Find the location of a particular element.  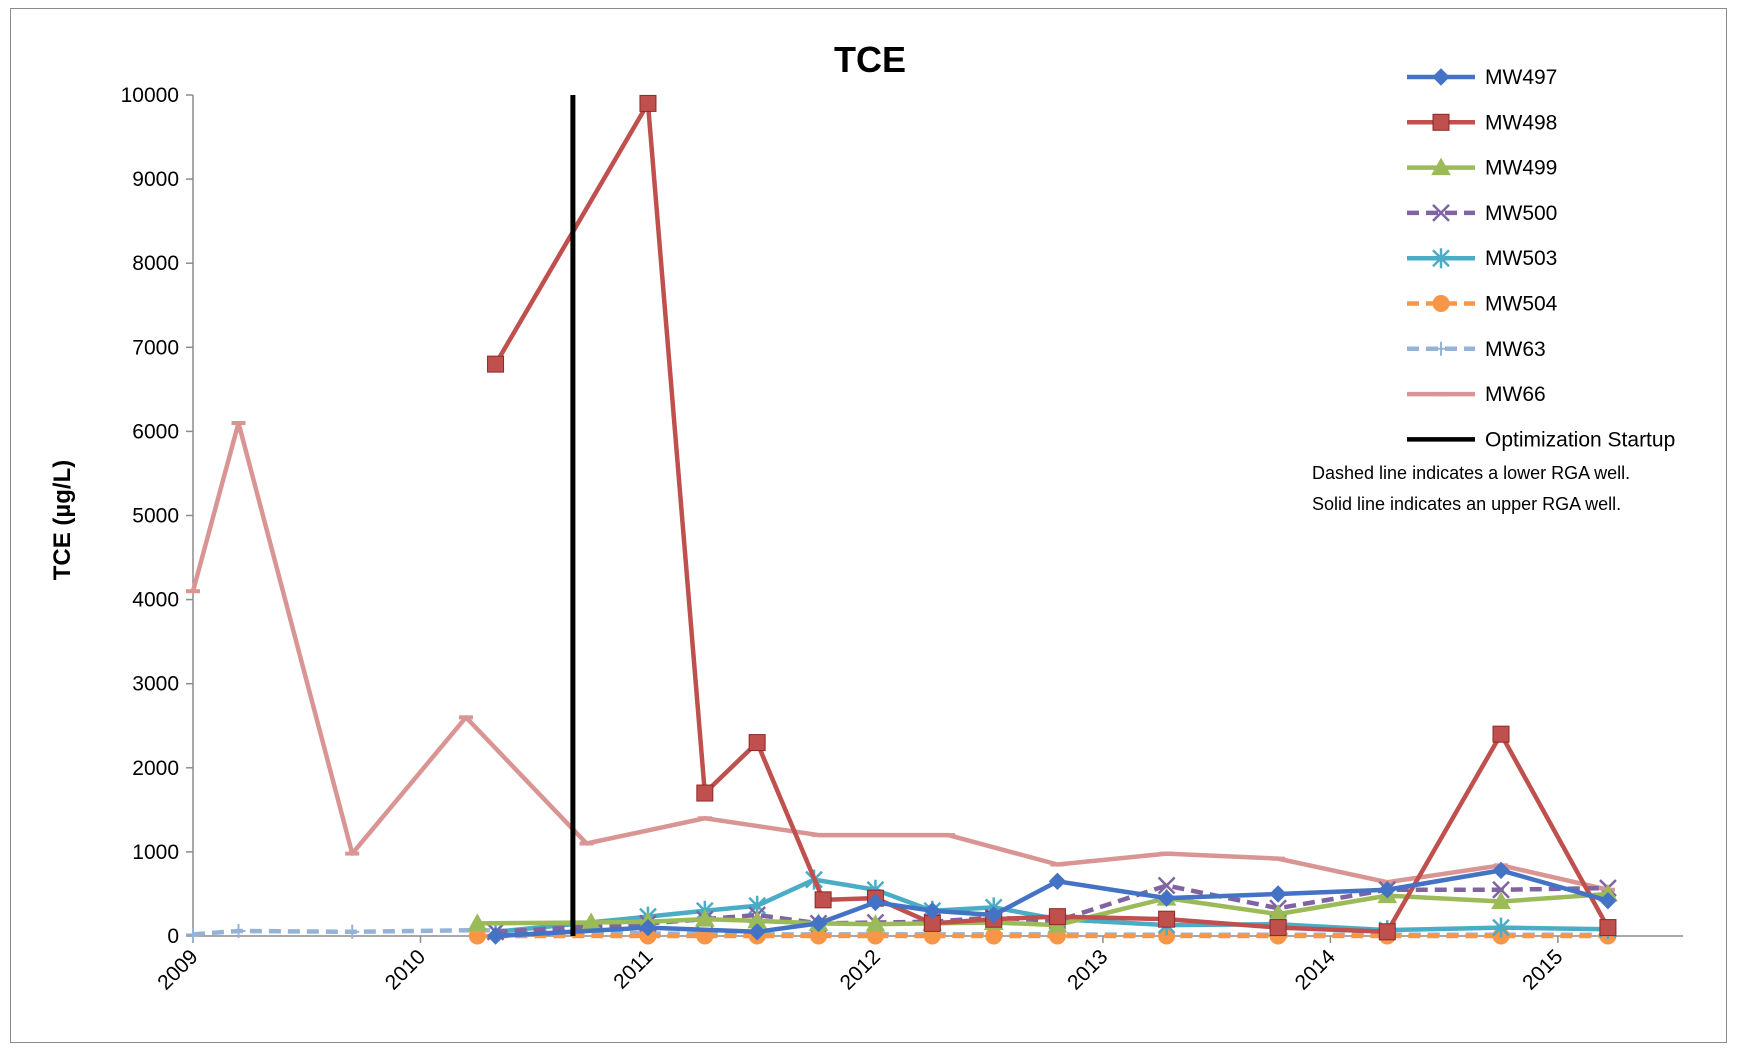

x-tick-label: 2011 is located at coordinates (633, 969).